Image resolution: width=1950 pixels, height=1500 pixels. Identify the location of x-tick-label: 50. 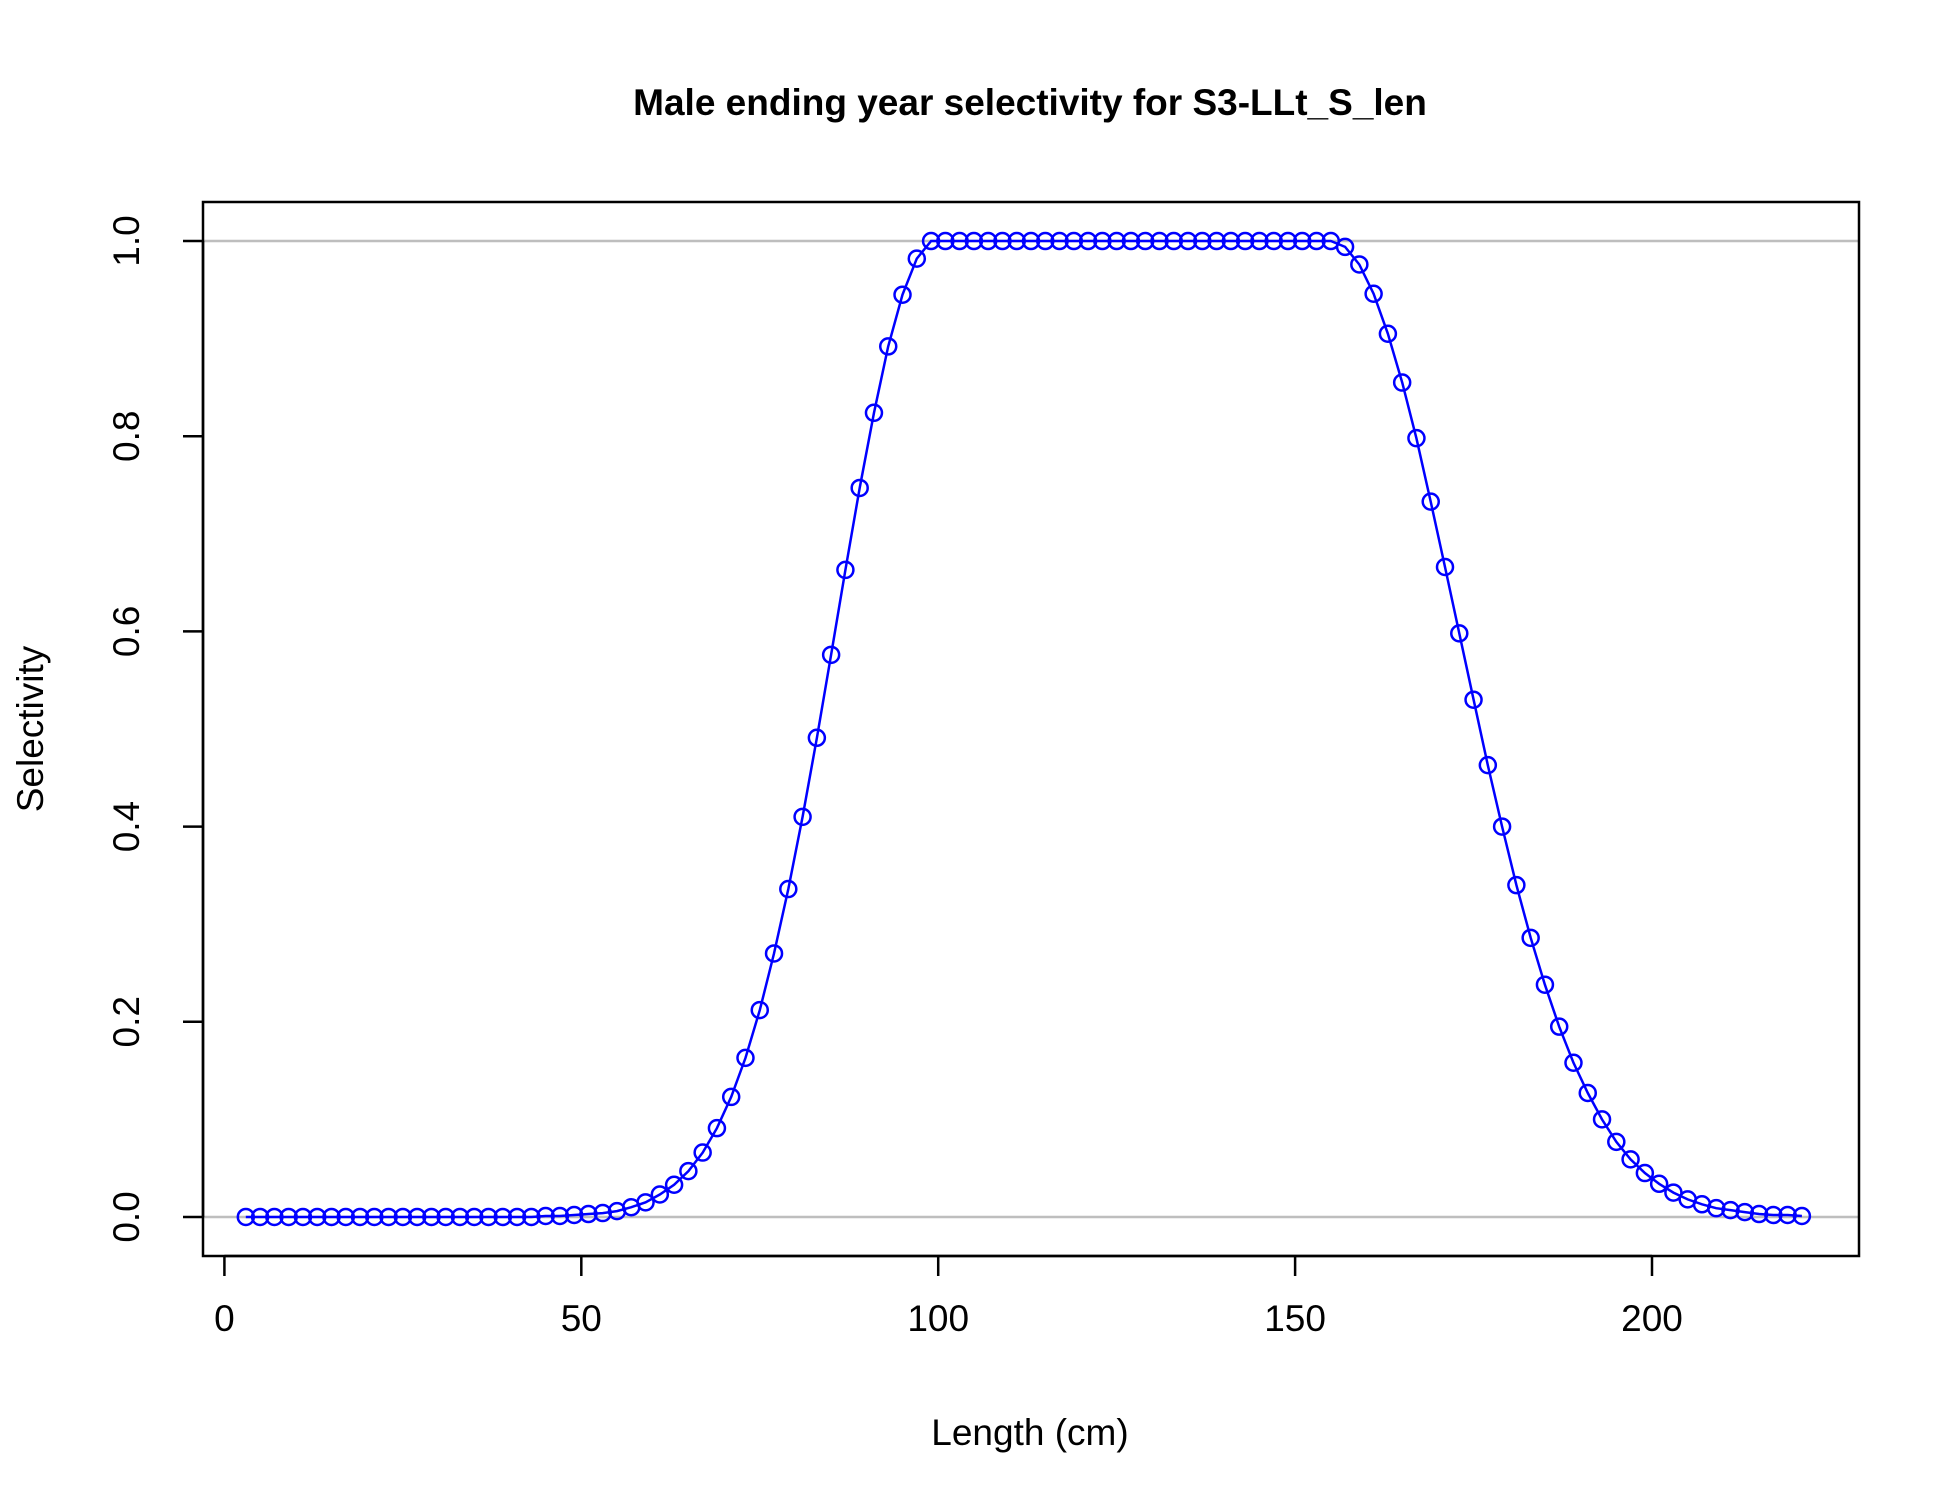
(581, 1318).